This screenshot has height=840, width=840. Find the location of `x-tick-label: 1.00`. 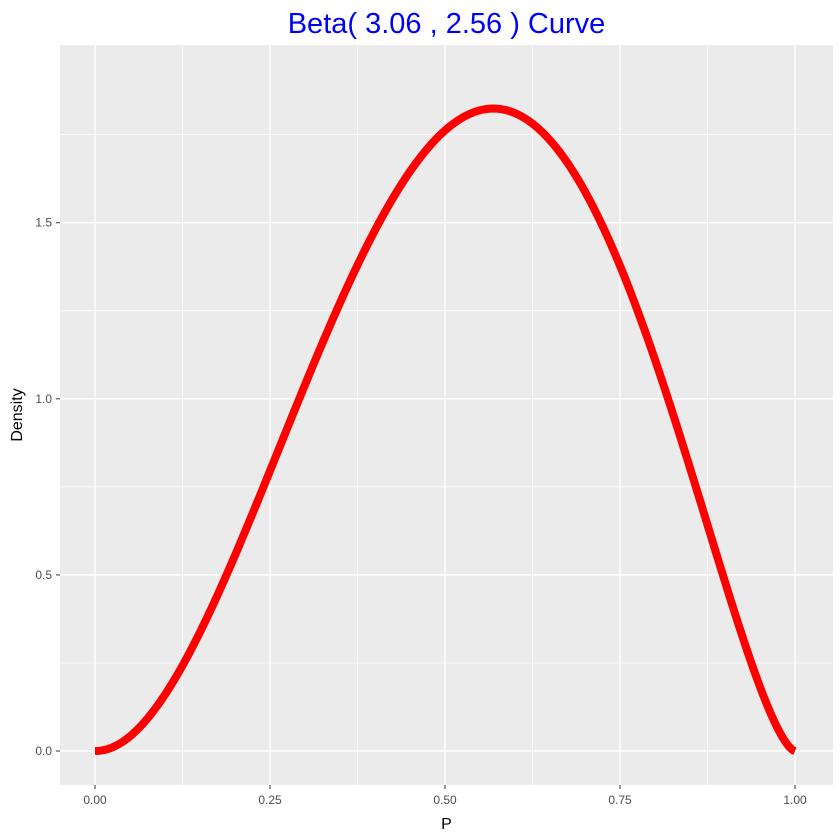

x-tick-label: 1.00 is located at coordinates (795, 800).